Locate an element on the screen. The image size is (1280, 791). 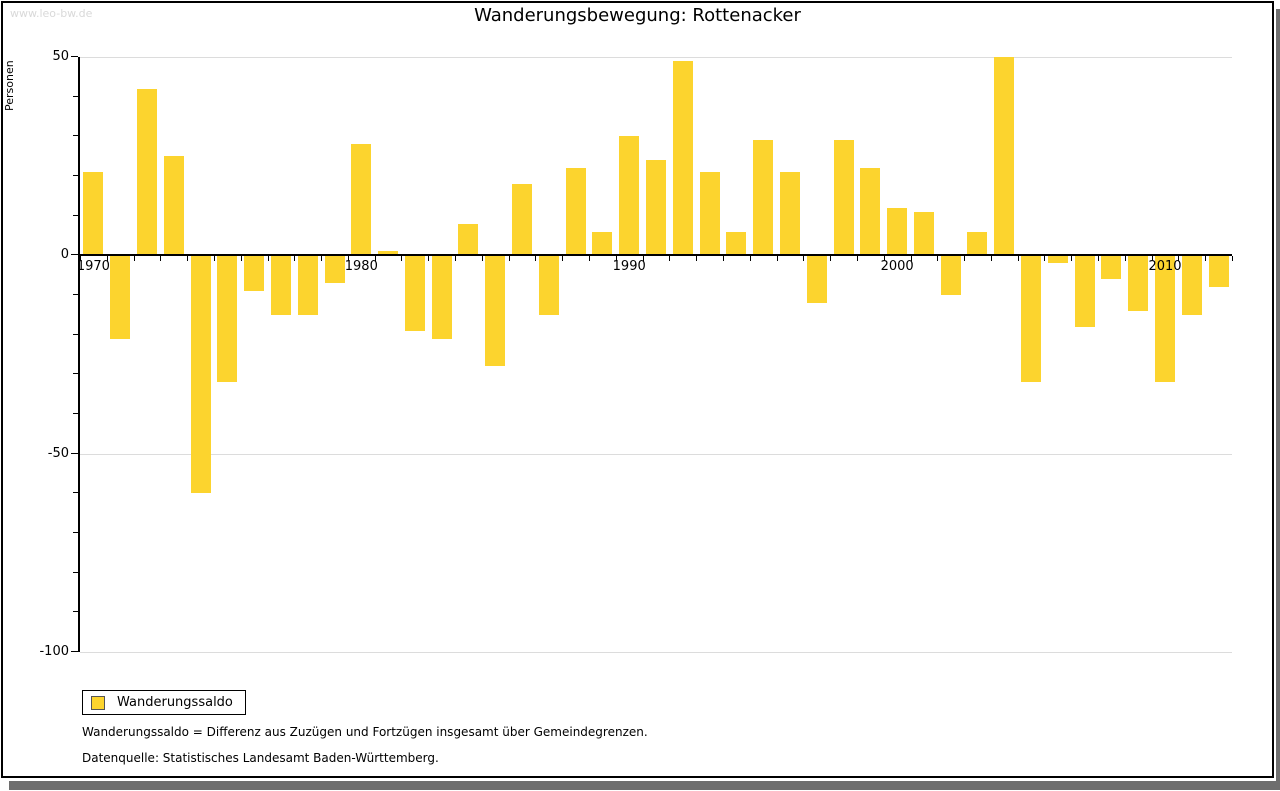
bar-2011 is located at coordinates (1191, 285).